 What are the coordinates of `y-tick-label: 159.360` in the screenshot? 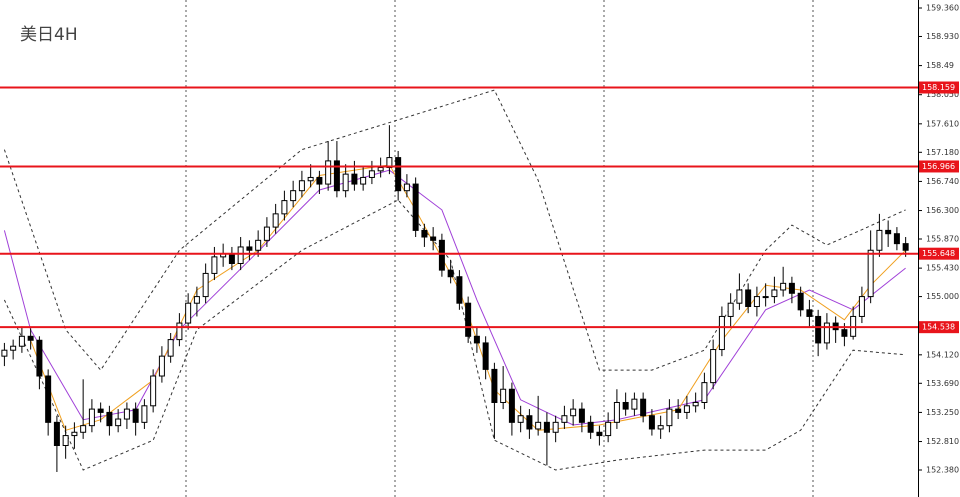 It's located at (942, 8).